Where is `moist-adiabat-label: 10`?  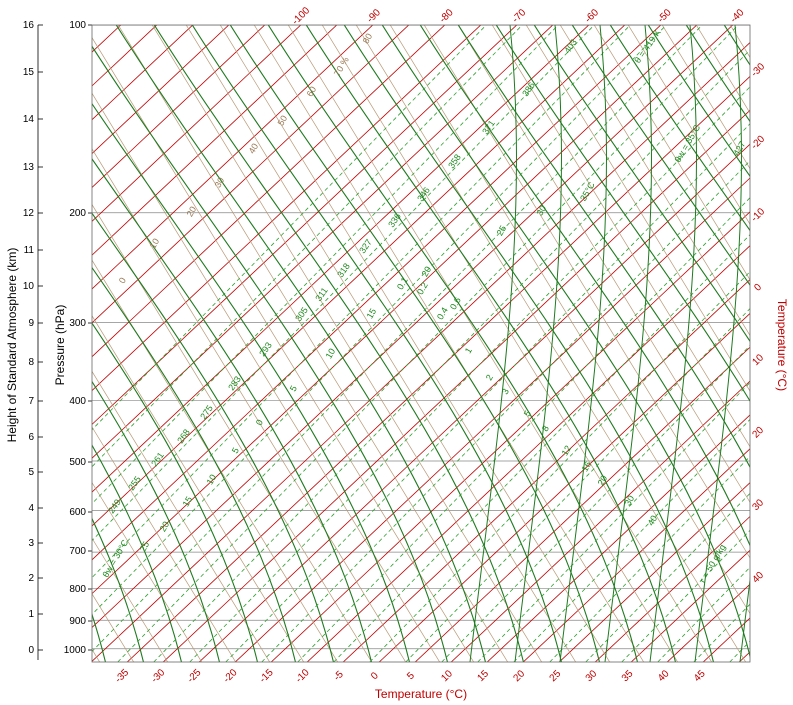 moist-adiabat-label: 10 is located at coordinates (331, 354).